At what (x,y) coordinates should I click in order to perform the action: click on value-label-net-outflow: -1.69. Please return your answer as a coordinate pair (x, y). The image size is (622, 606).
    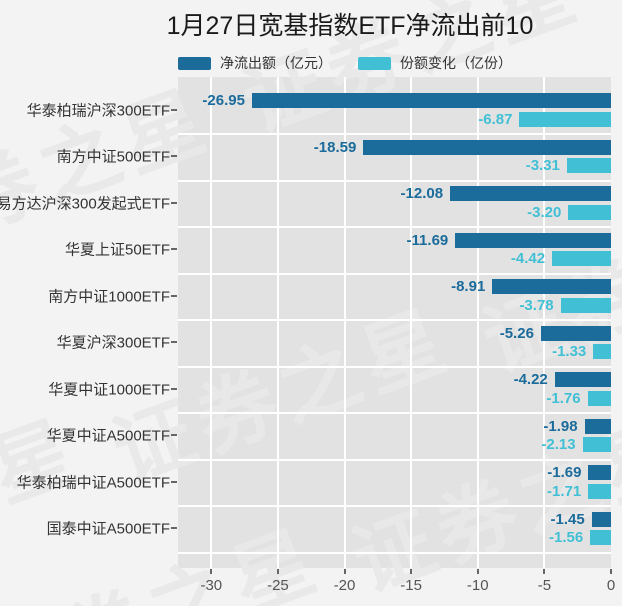
    Looking at the image, I should click on (564, 472).